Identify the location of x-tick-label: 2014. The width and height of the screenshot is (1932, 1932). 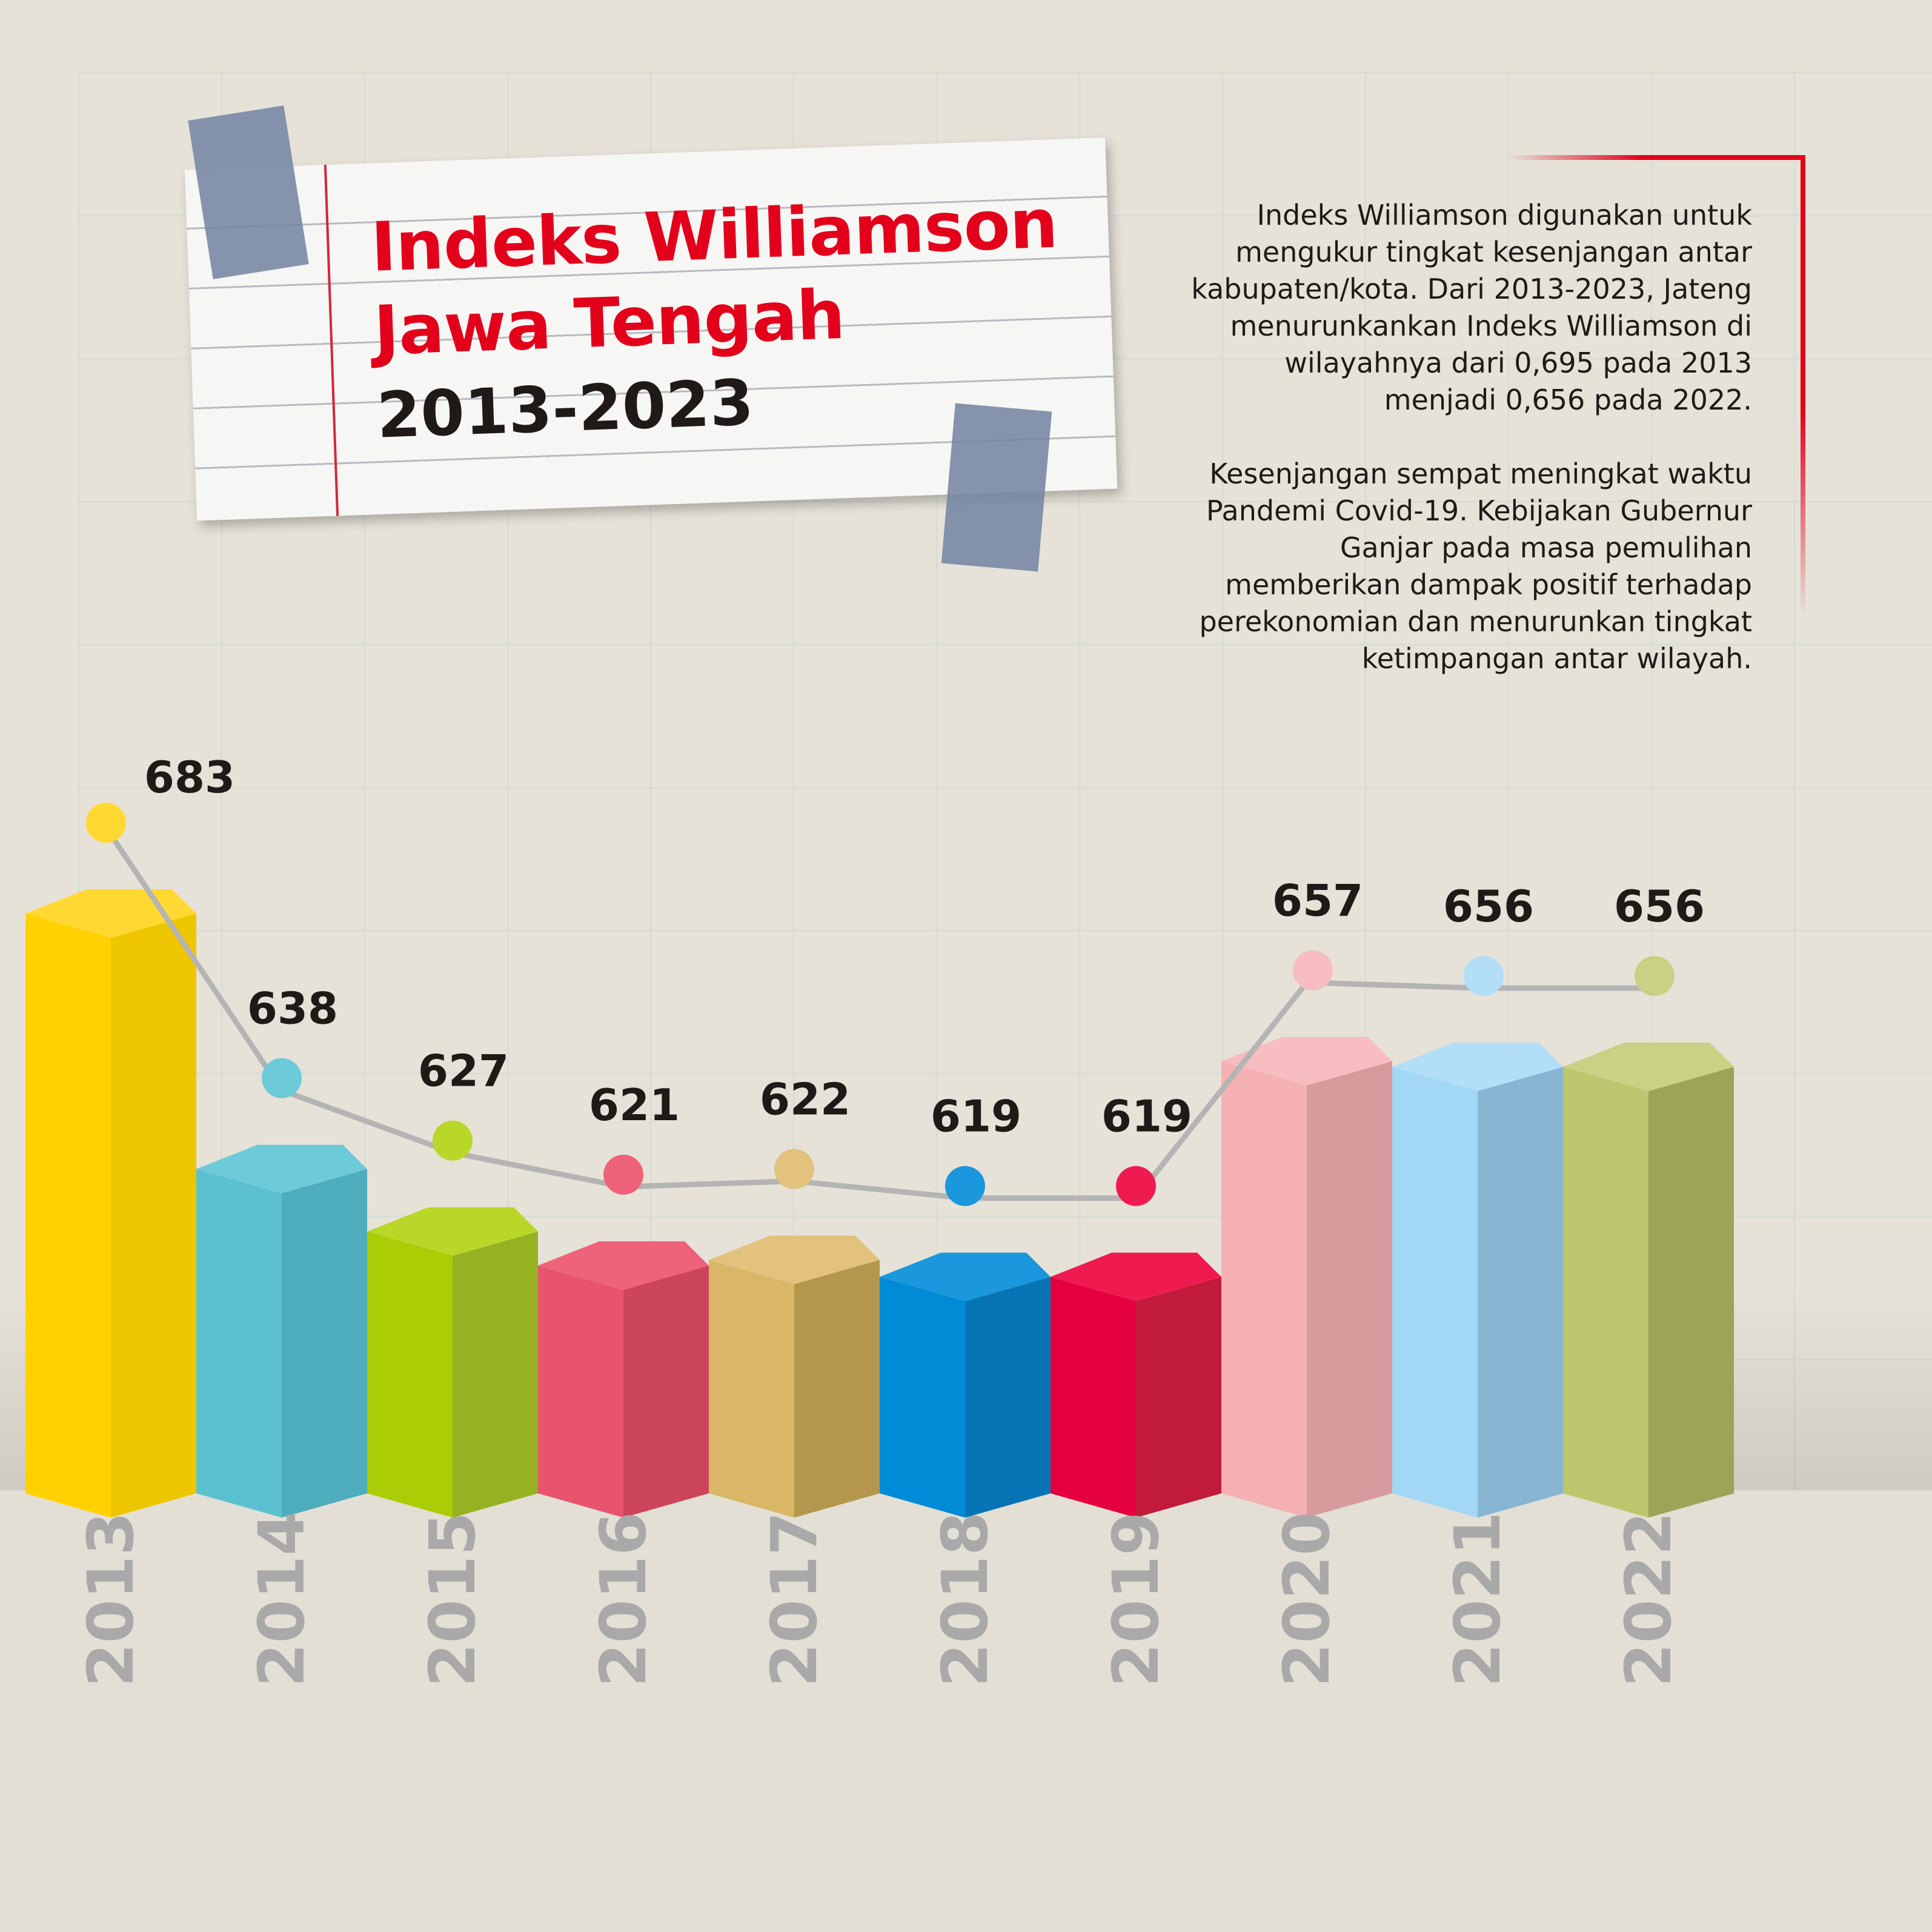
(282, 1599).